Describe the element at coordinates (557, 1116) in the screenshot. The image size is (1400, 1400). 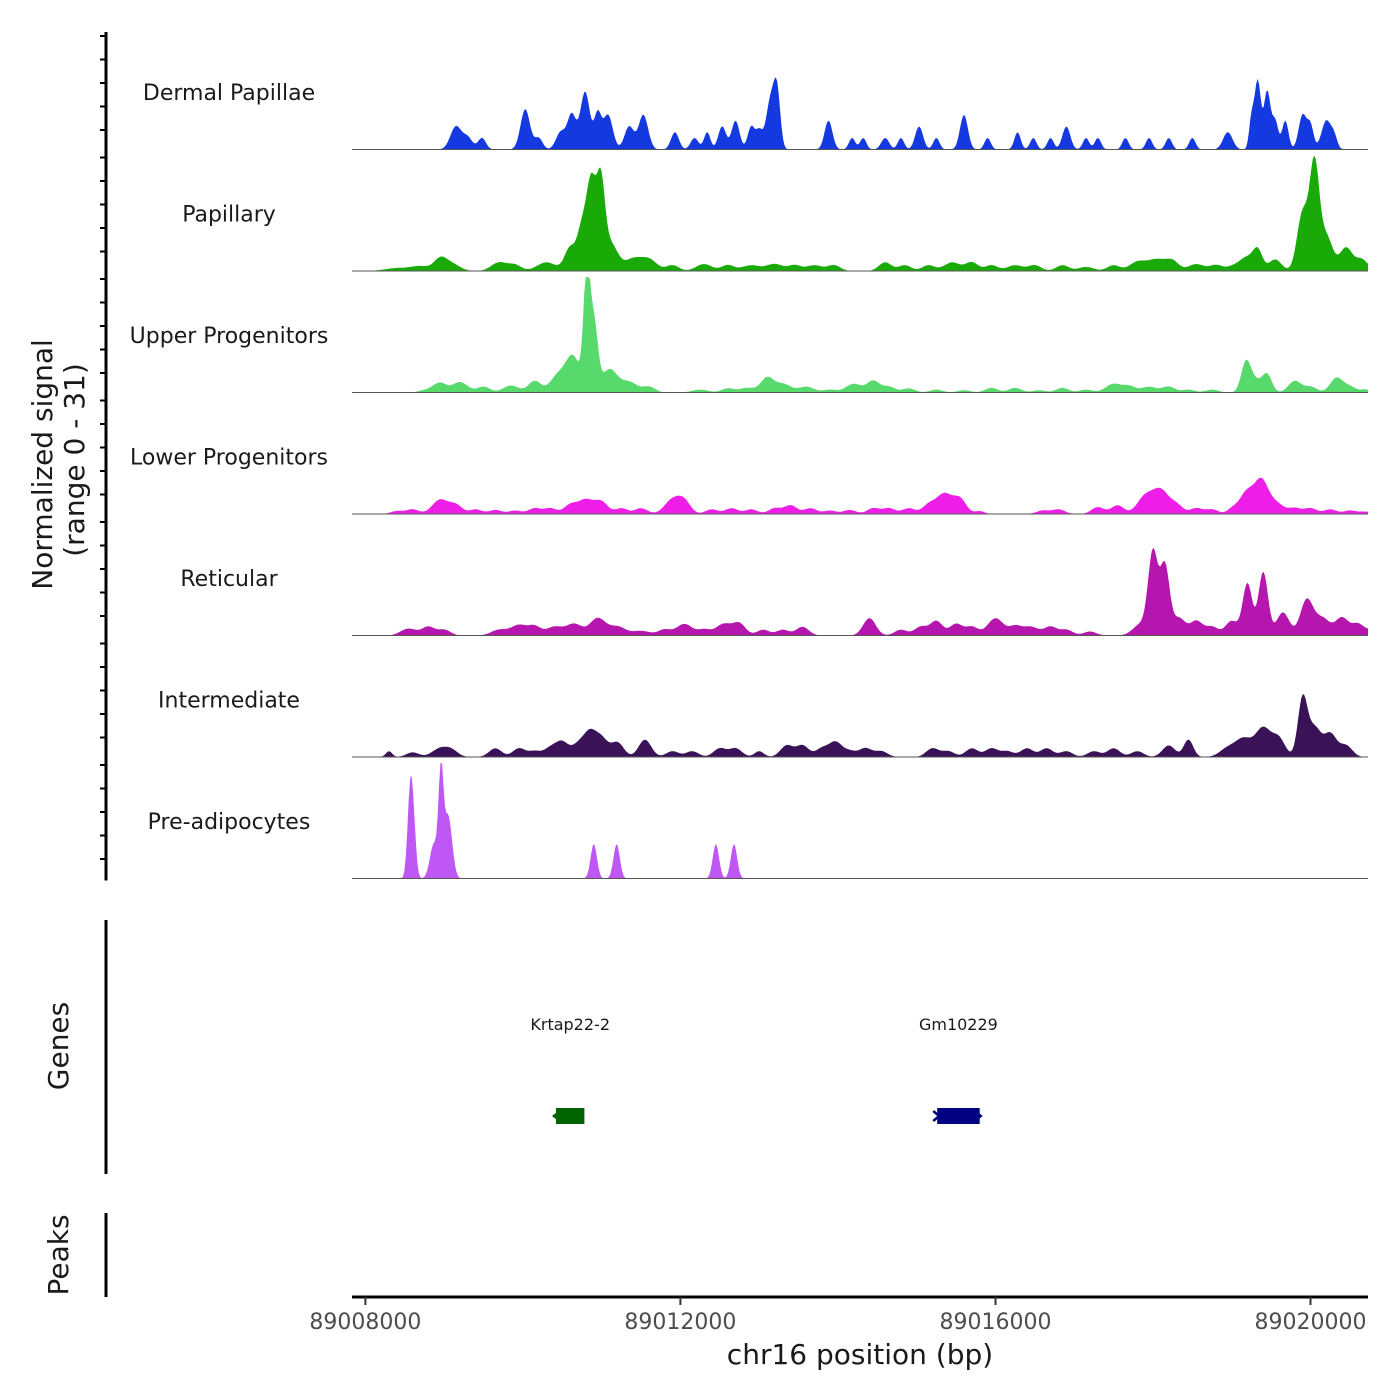
I see `strand-arrow-left` at that location.